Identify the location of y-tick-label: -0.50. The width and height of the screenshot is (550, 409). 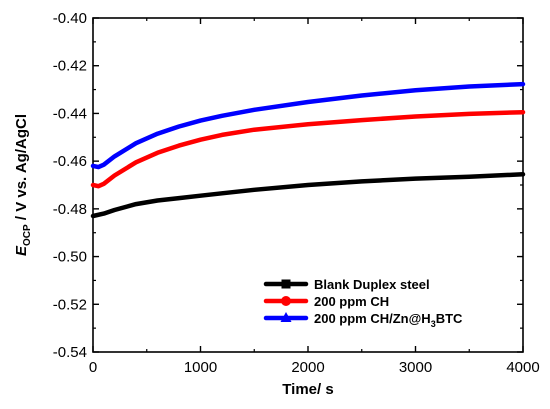
(70, 257).